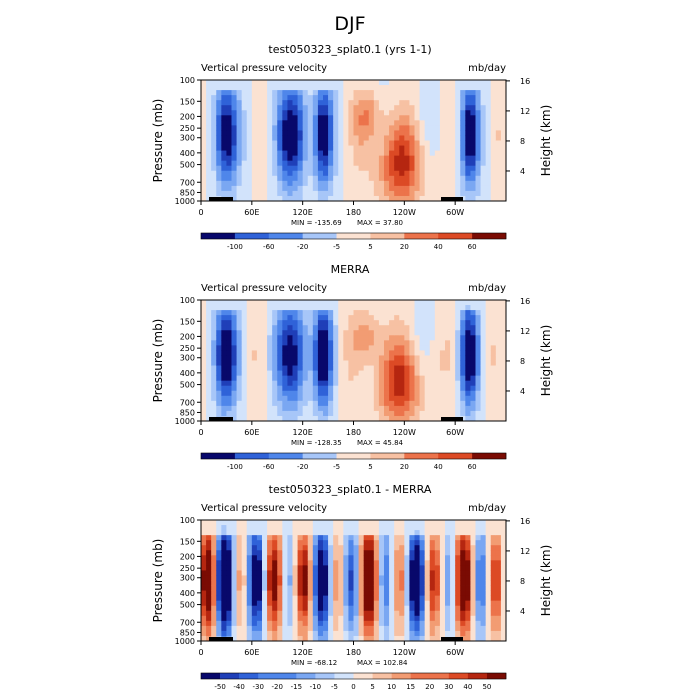 This screenshot has height=700, width=700. I want to click on colorbar-frame, so click(353, 236).